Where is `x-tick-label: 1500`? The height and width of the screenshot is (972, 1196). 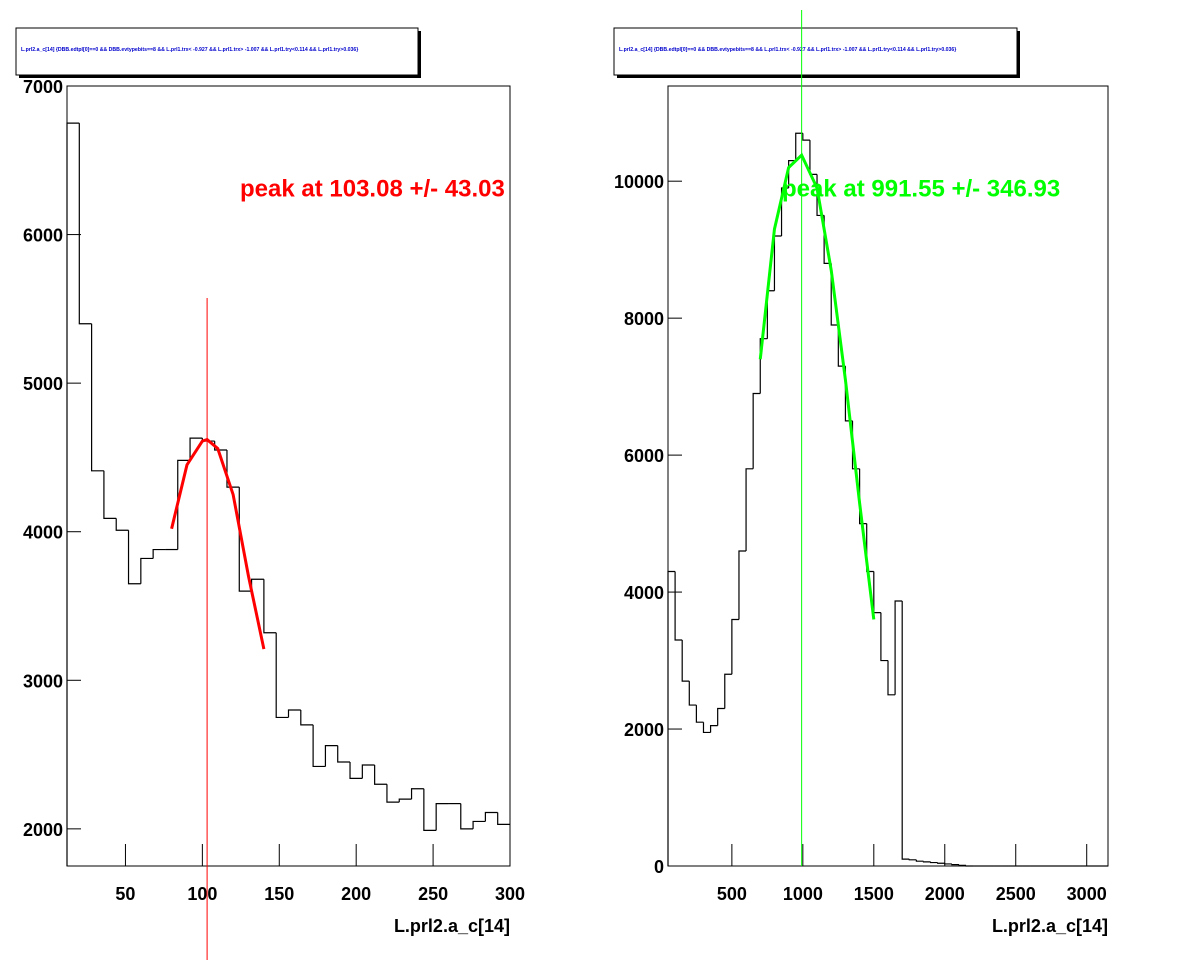 x-tick-label: 1500 is located at coordinates (874, 894).